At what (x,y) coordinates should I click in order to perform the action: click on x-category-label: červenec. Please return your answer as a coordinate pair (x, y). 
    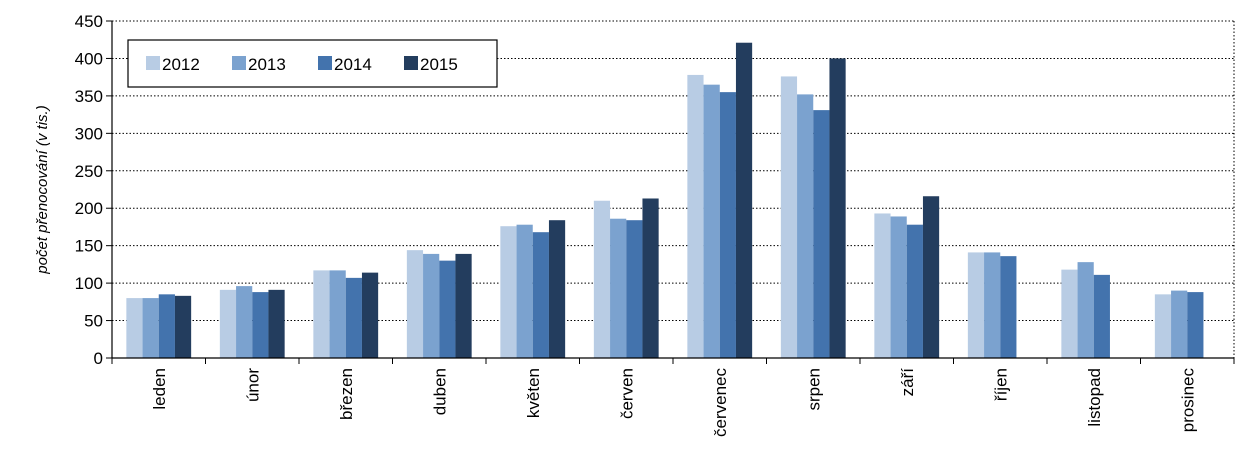
    Looking at the image, I should click on (720, 402).